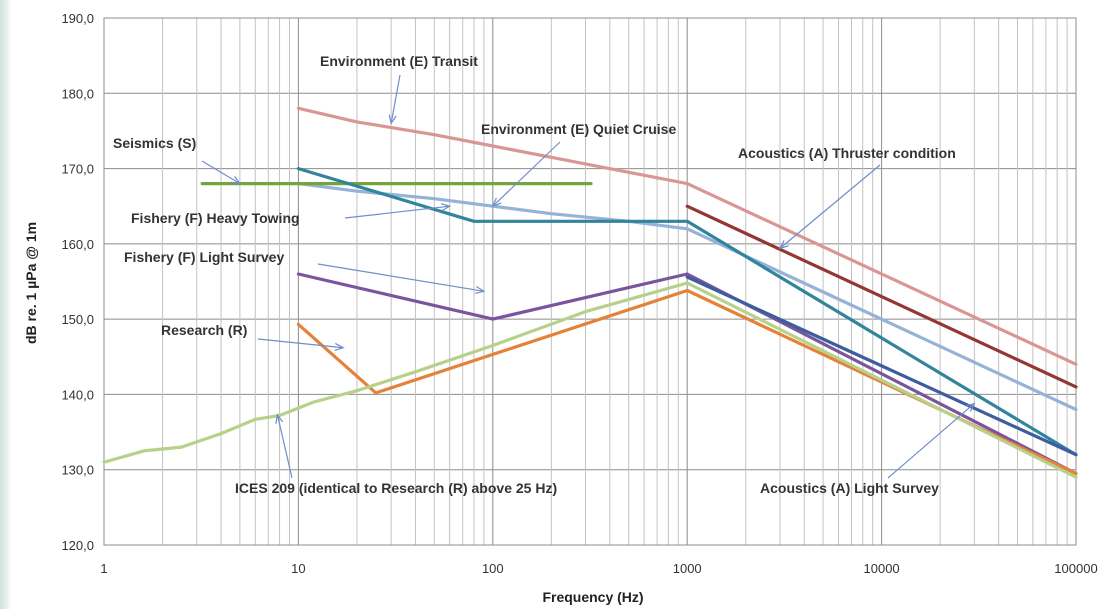 The width and height of the screenshot is (1111, 609). Describe the element at coordinates (493, 568) in the screenshot. I see `x-tick-label: 100` at that location.